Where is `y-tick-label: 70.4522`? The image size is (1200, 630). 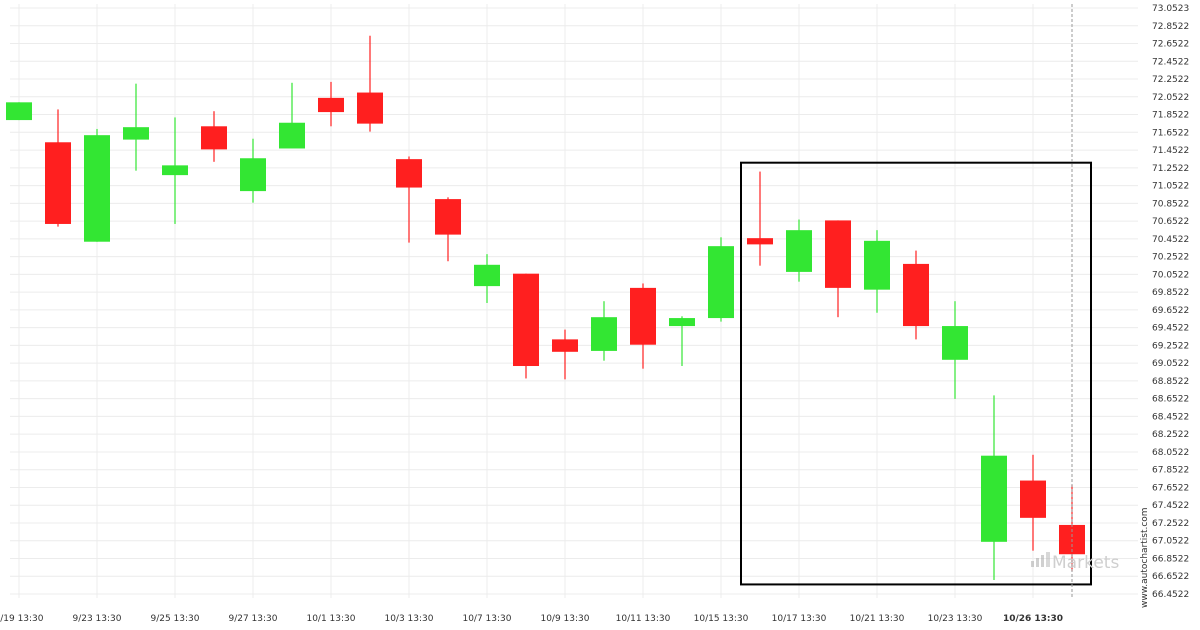 y-tick-label: 70.4522 is located at coordinates (1170, 240).